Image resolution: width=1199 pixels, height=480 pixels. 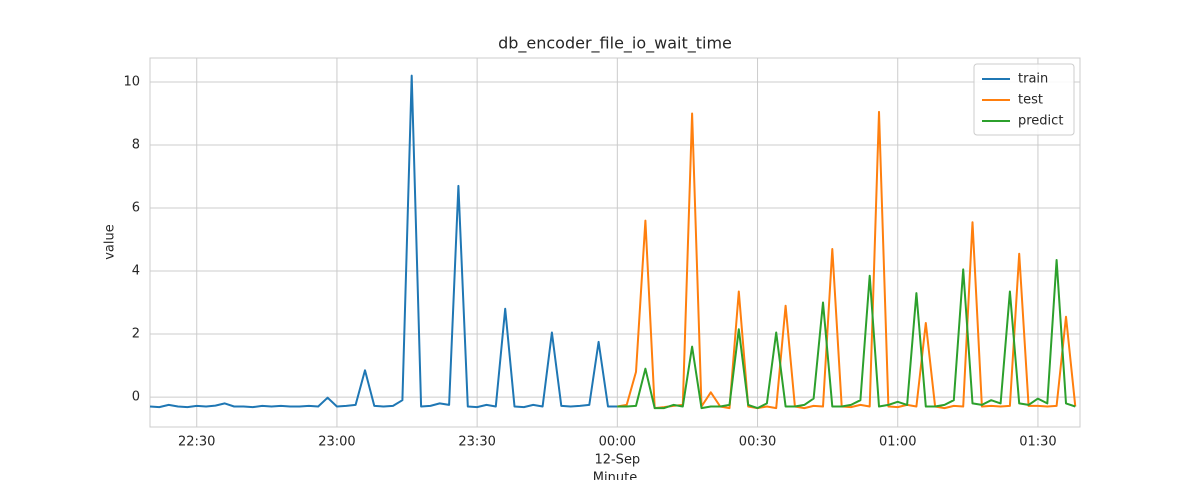 I want to click on y-tick-label: 2, so click(x=136, y=334).